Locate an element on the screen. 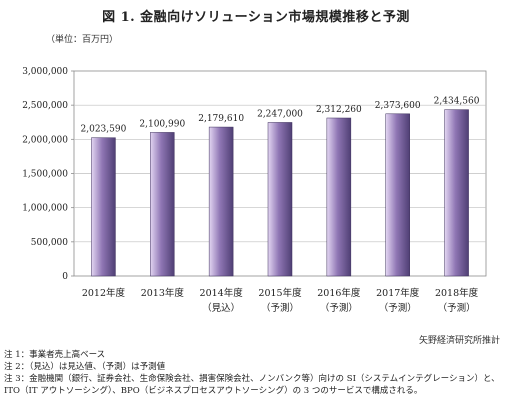 Image resolution: width=512 pixels, height=400 pixels. data-label: 2,247,000 is located at coordinates (280, 114).